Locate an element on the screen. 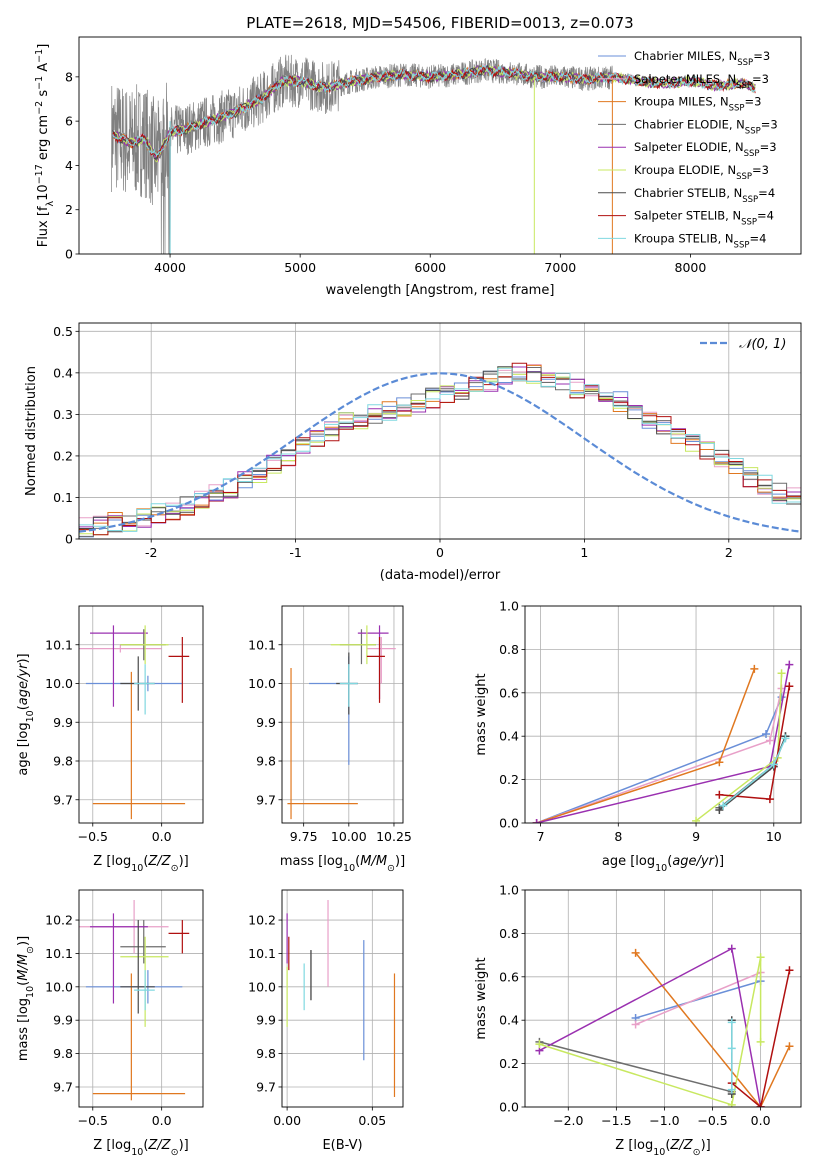  x-tick-label: −1.0 is located at coordinates (664, 1120).